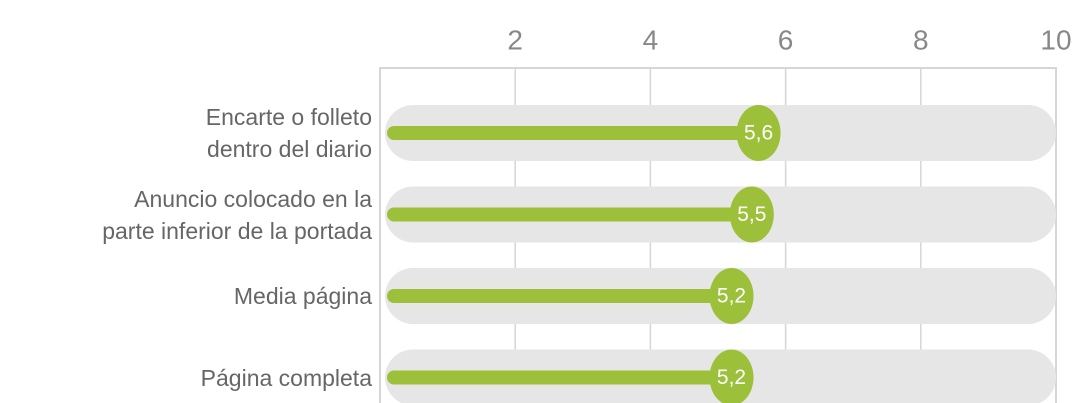 This screenshot has height=403, width=1076. Describe the element at coordinates (786, 39) in the screenshot. I see `x-tick-label: 6` at that location.